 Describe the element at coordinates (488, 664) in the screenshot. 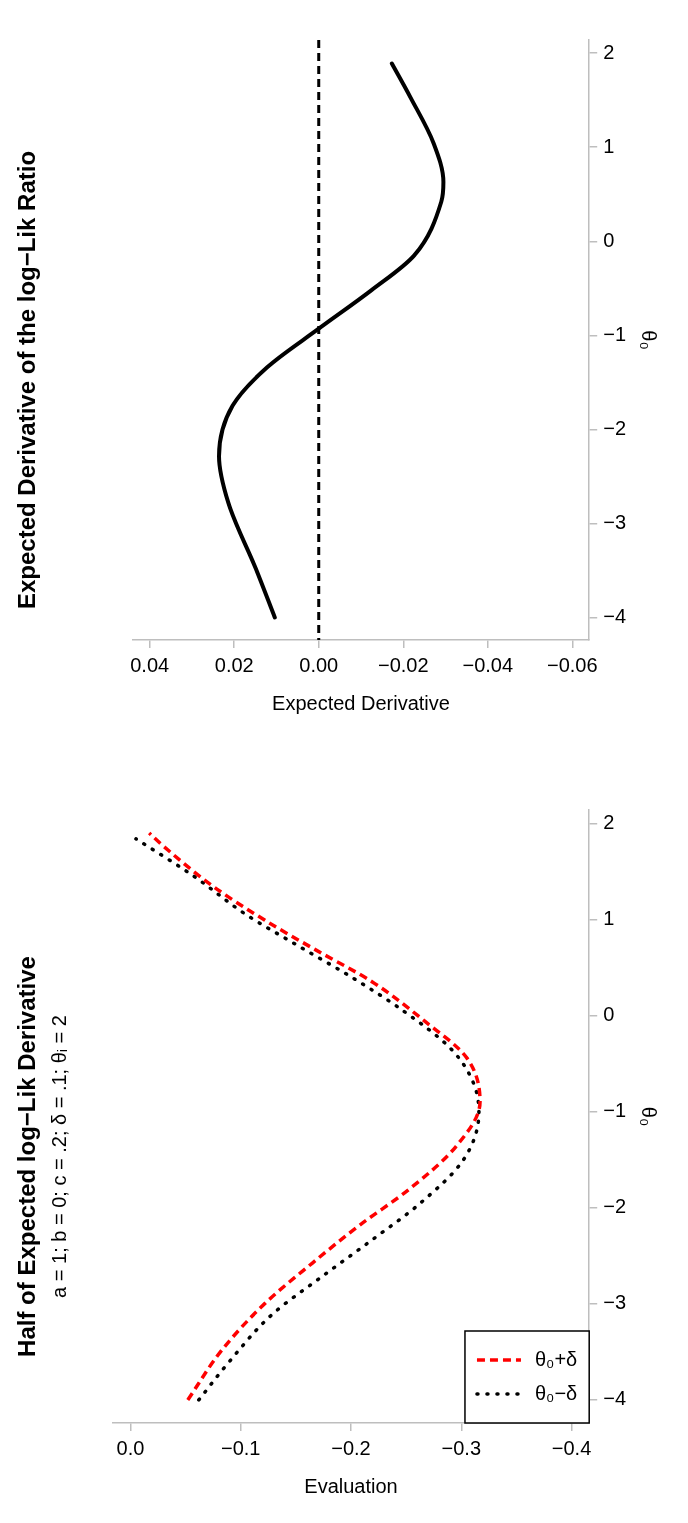

I see `x-tick-label: −0.04` at that location.